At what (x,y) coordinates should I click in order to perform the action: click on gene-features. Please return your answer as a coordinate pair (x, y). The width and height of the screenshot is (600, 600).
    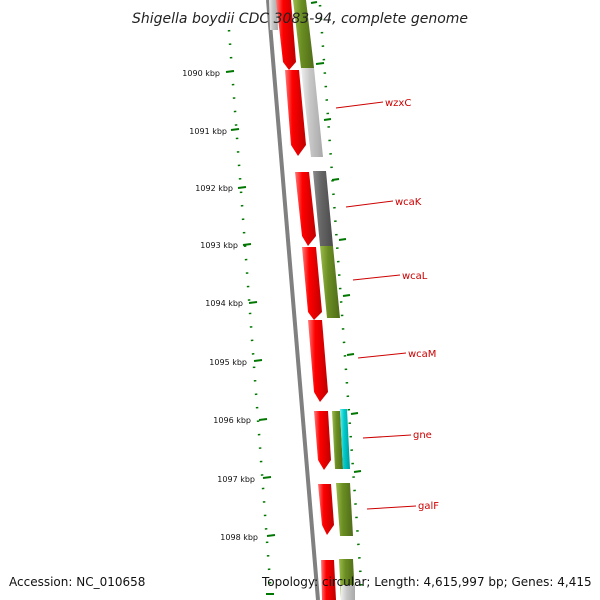
    Looking at the image, I should click on (312, 300).